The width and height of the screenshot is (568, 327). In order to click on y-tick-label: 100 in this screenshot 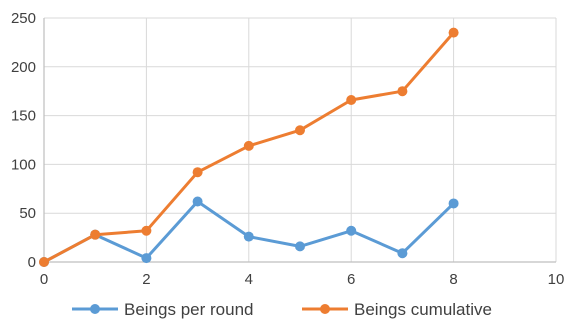, I will do `click(23, 164)`.